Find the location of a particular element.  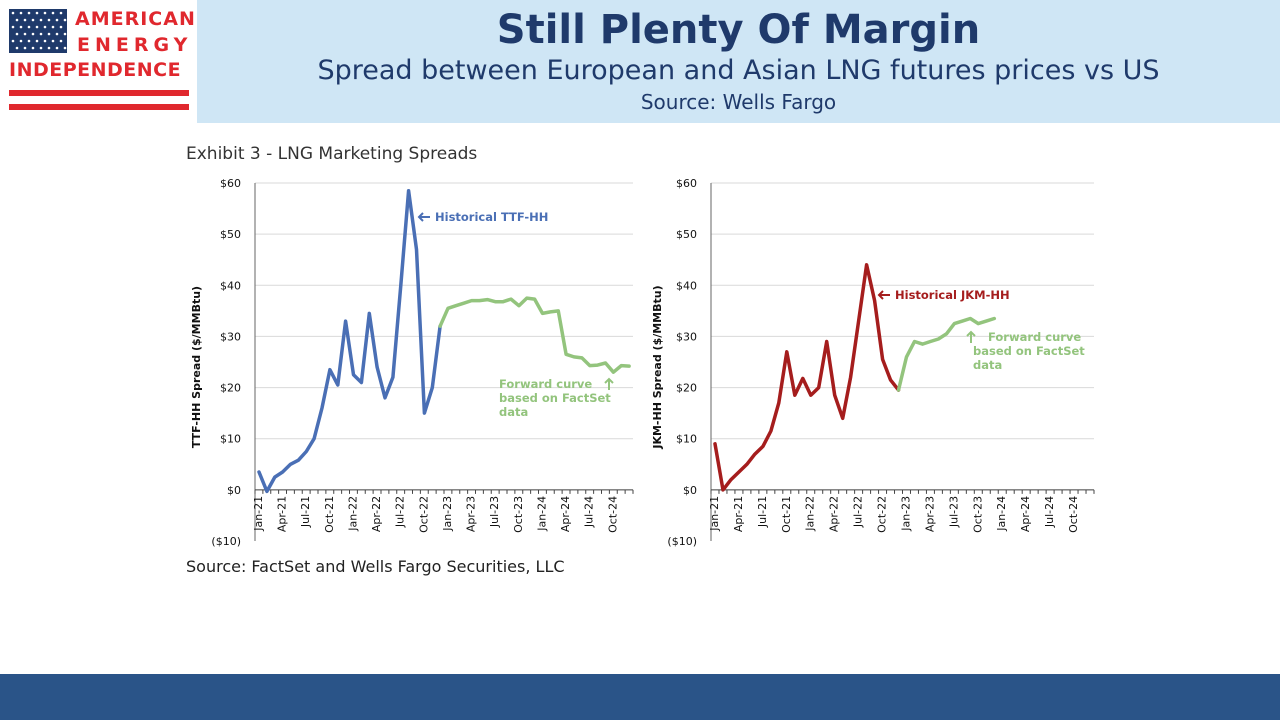

header-banner is located at coordinates (738, 61).